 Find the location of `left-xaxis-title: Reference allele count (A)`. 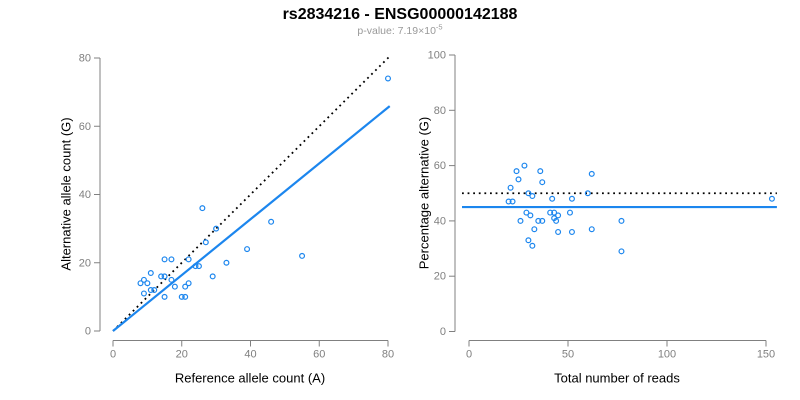

left-xaxis-title: Reference allele count (A) is located at coordinates (250, 378).